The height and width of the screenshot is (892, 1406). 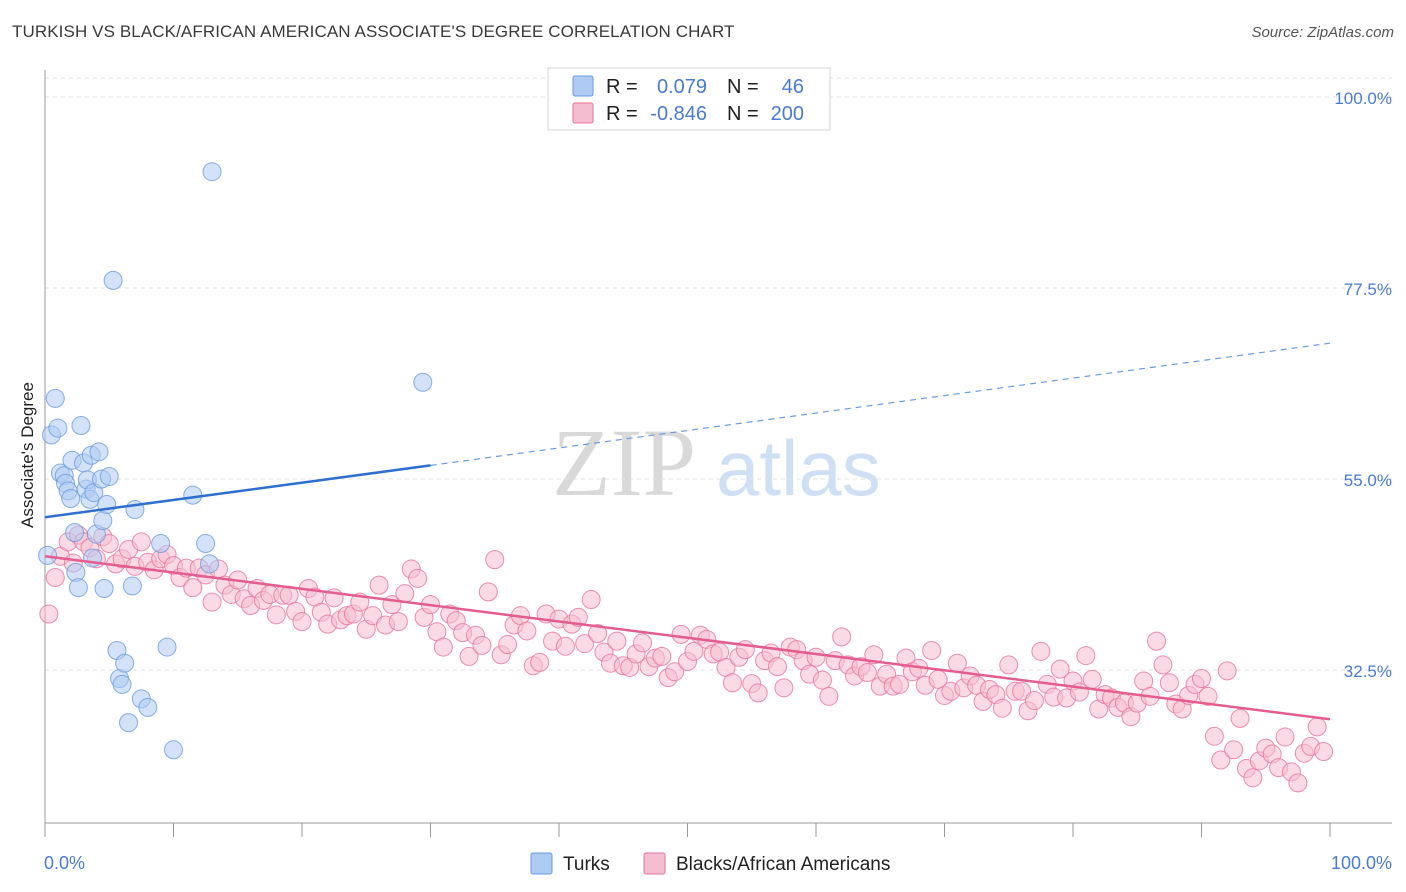 I want to click on legend-r-label-2: R =, so click(x=622, y=114).